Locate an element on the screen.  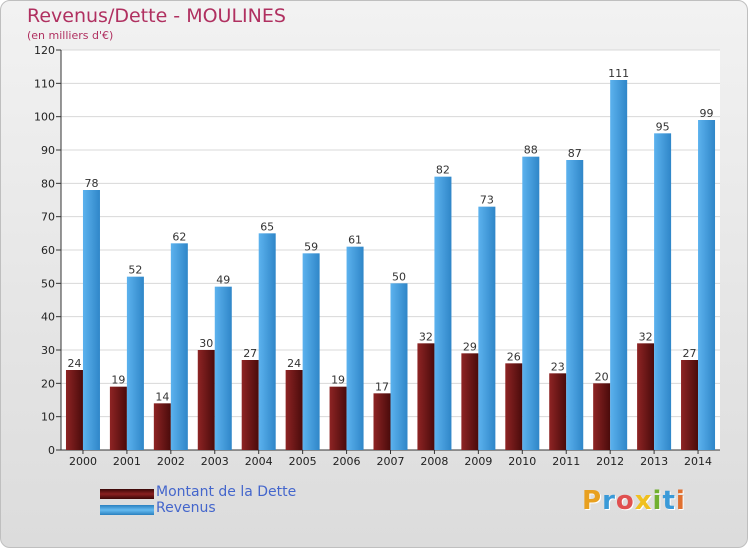
y-tick-label: 110 is located at coordinates (44, 83).